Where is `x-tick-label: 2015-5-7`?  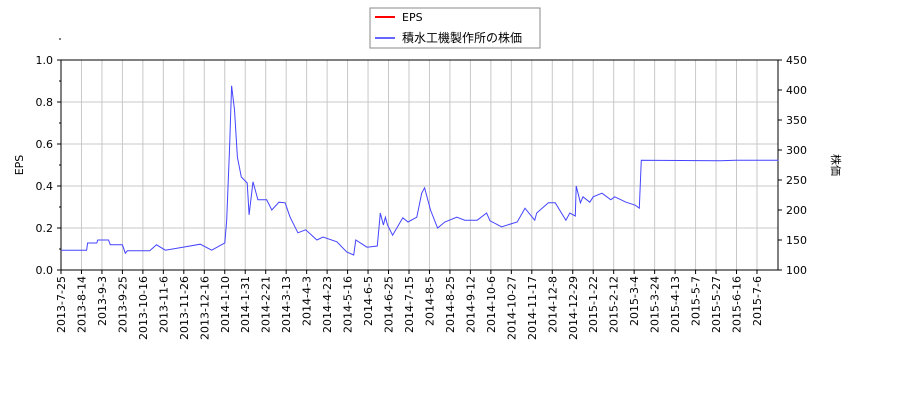
x-tick-label: 2015-5-7 is located at coordinates (696, 301).